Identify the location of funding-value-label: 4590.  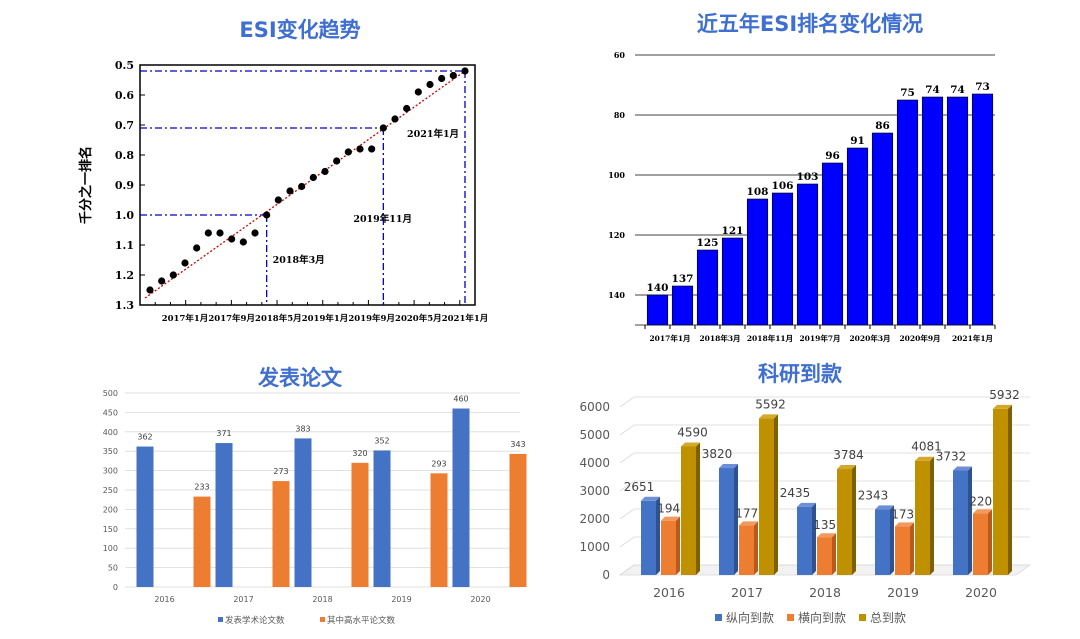
(692, 432).